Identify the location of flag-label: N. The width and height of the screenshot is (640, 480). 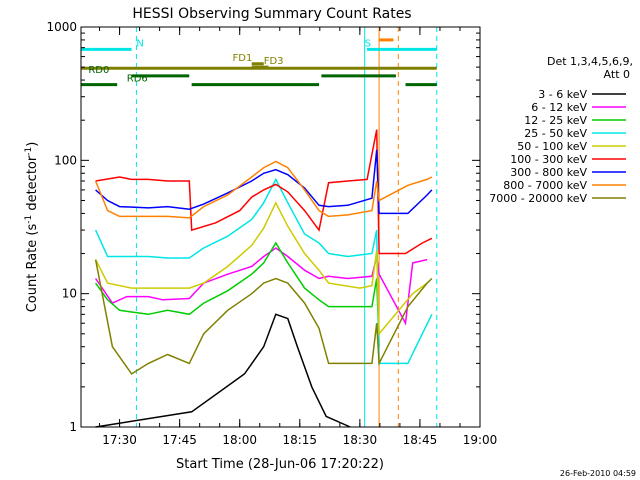
(139, 43).